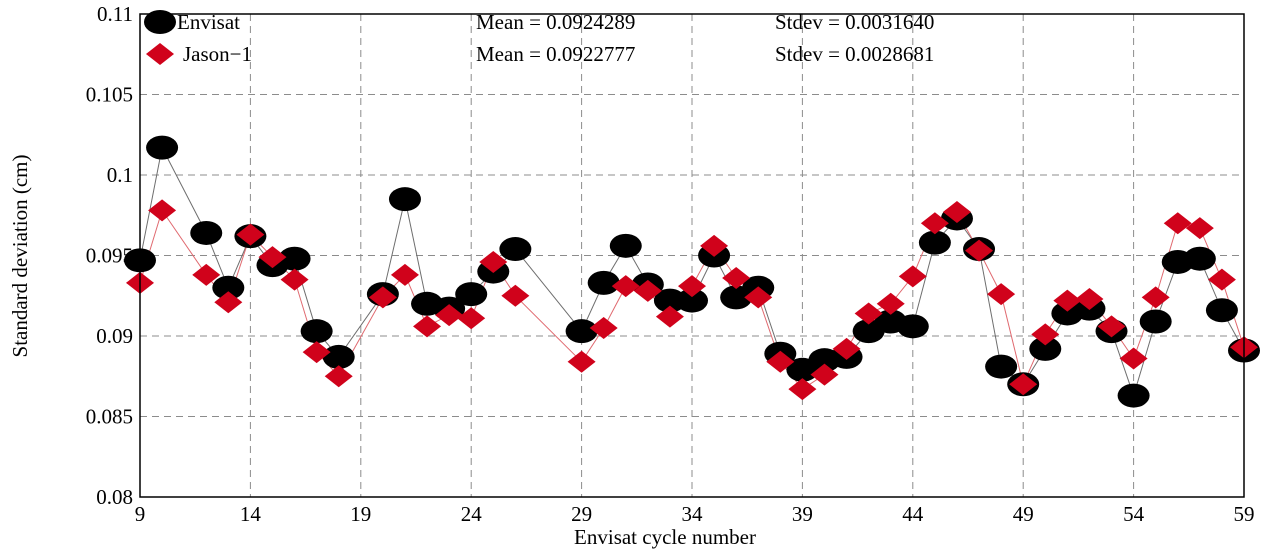 The height and width of the screenshot is (549, 1261). I want to click on y-tick-label: 0.11, so click(115, 14).